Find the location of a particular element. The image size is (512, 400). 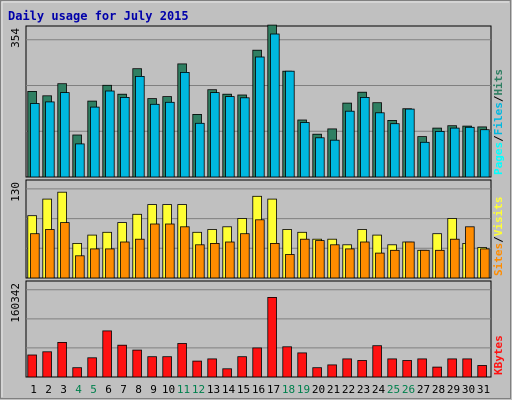

x-tick-label: 29 is located at coordinates (453, 389).